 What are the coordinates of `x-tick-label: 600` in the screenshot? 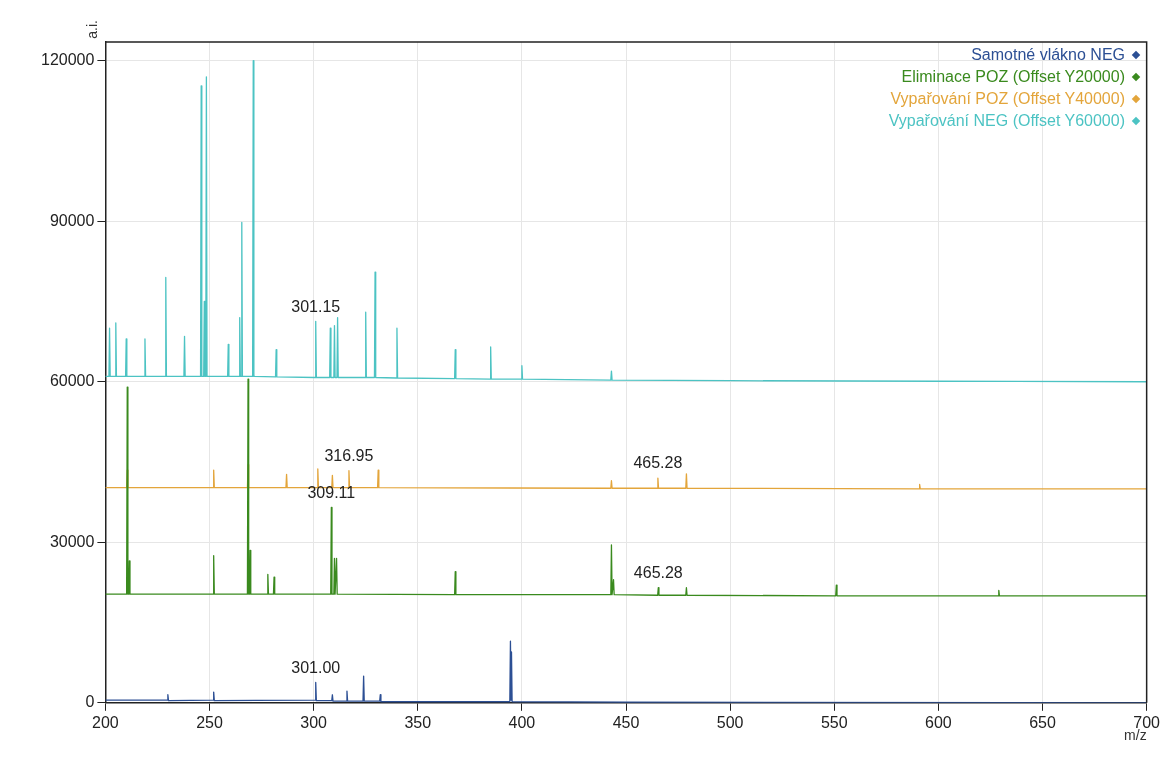 It's located at (938, 722).